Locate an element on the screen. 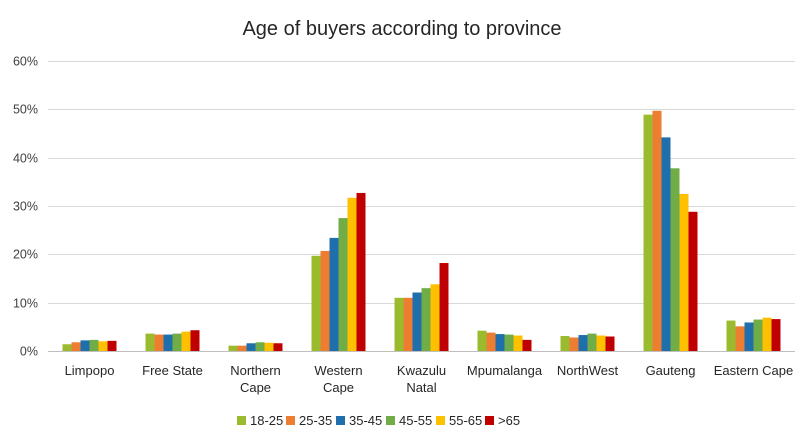 The image size is (804, 446). y-tick-label: 10% is located at coordinates (25, 304).